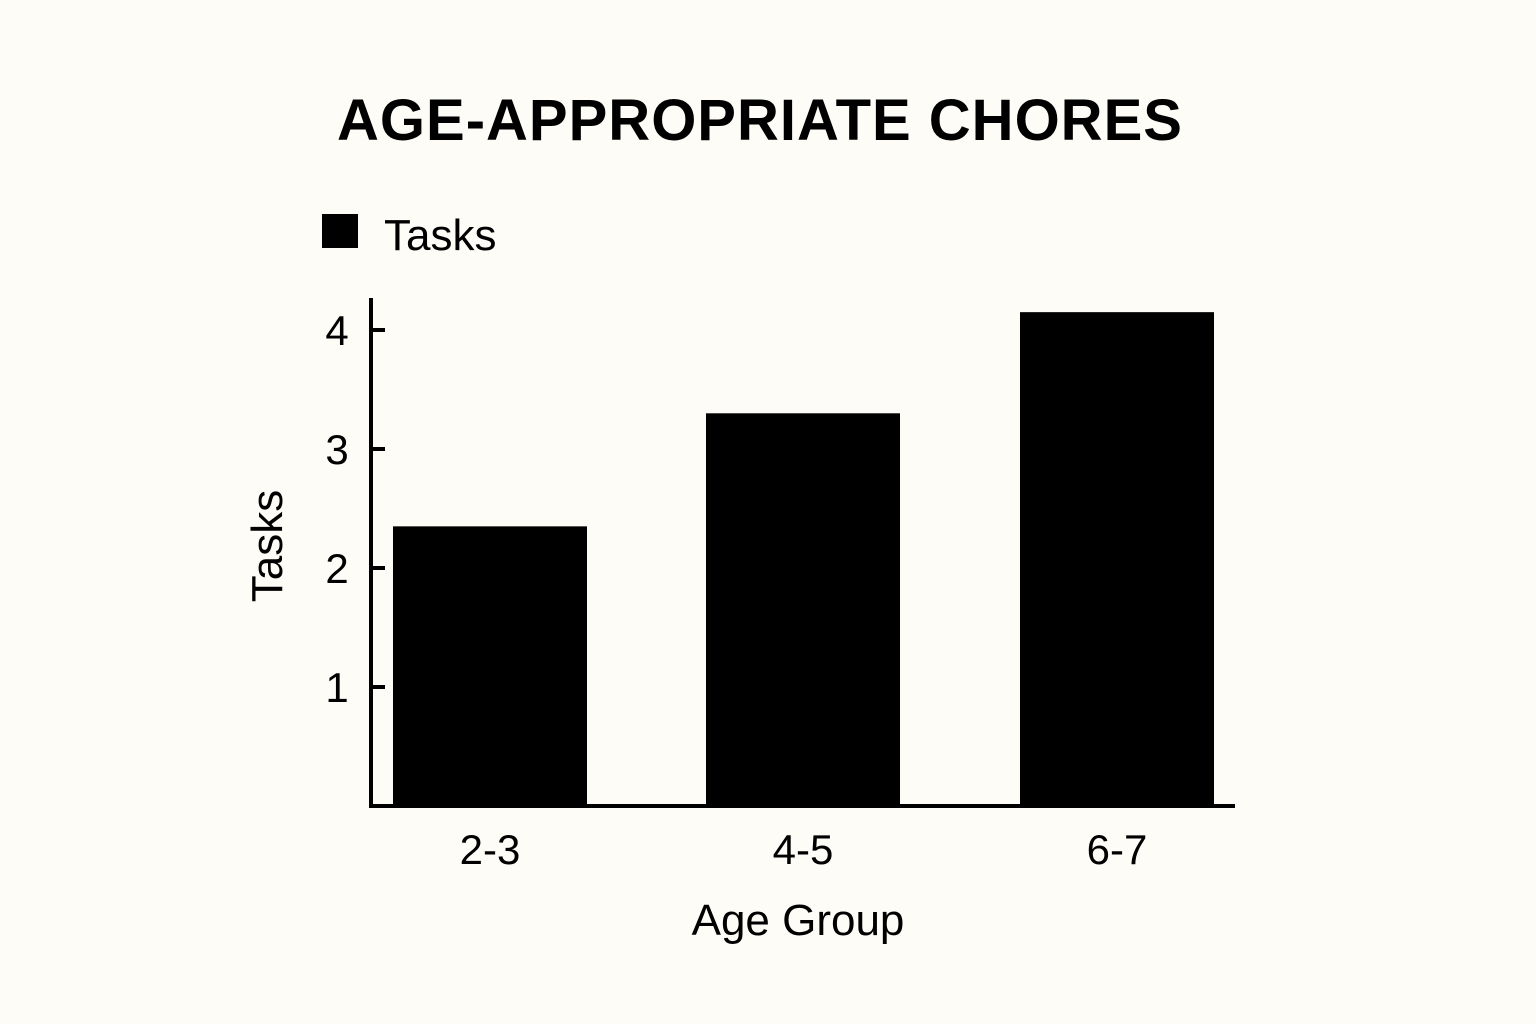 This screenshot has width=1536, height=1024. I want to click on y-tick-label: 4, so click(336, 330).